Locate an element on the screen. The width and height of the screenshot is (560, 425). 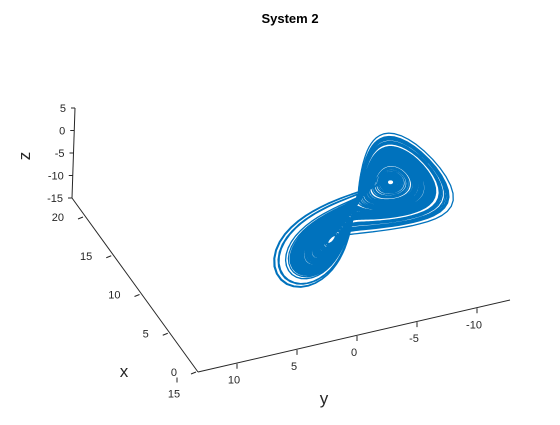
y-axis-label: y is located at coordinates (324, 398).